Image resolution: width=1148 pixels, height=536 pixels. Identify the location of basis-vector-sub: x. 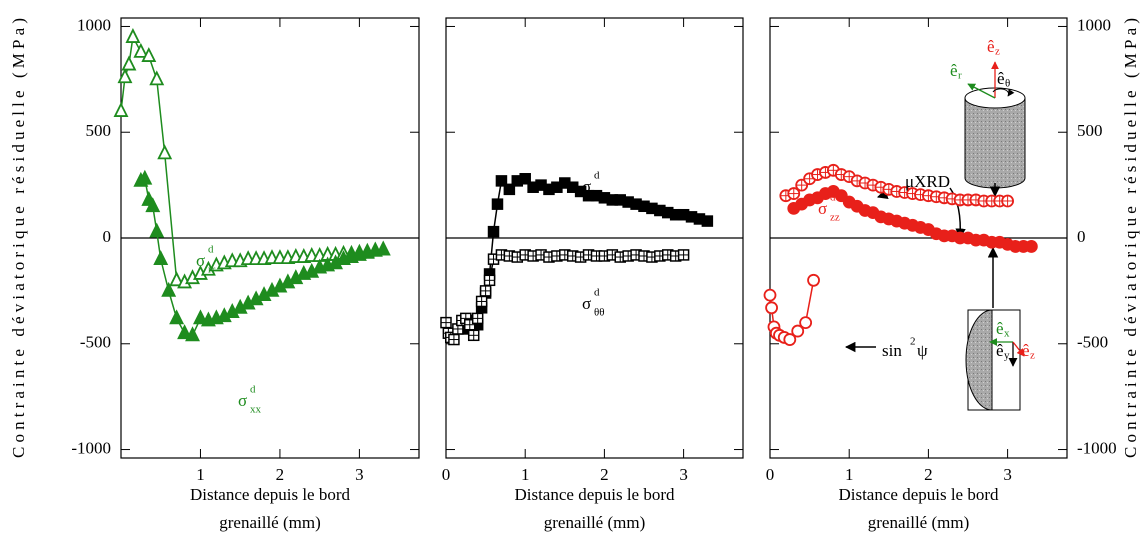
(1007, 334).